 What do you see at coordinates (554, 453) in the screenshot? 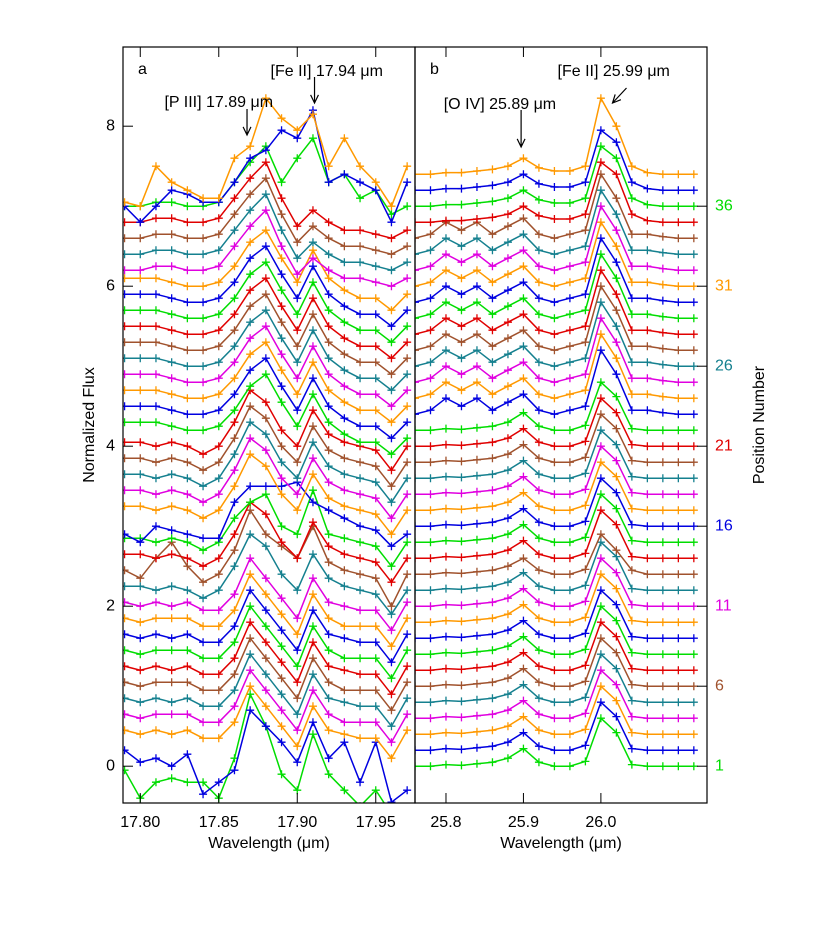
I see `spectrum-line` at bounding box center [554, 453].